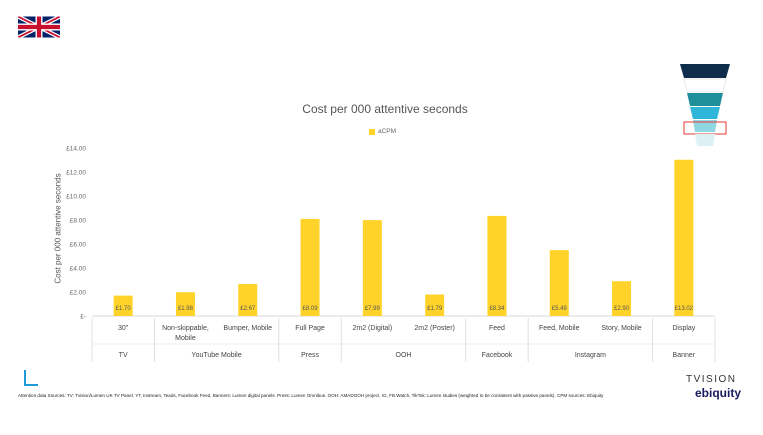 Image resolution: width=763 pixels, height=435 pixels. I want to click on chart-title: Cost per 000 attentive seconds, so click(385, 109).